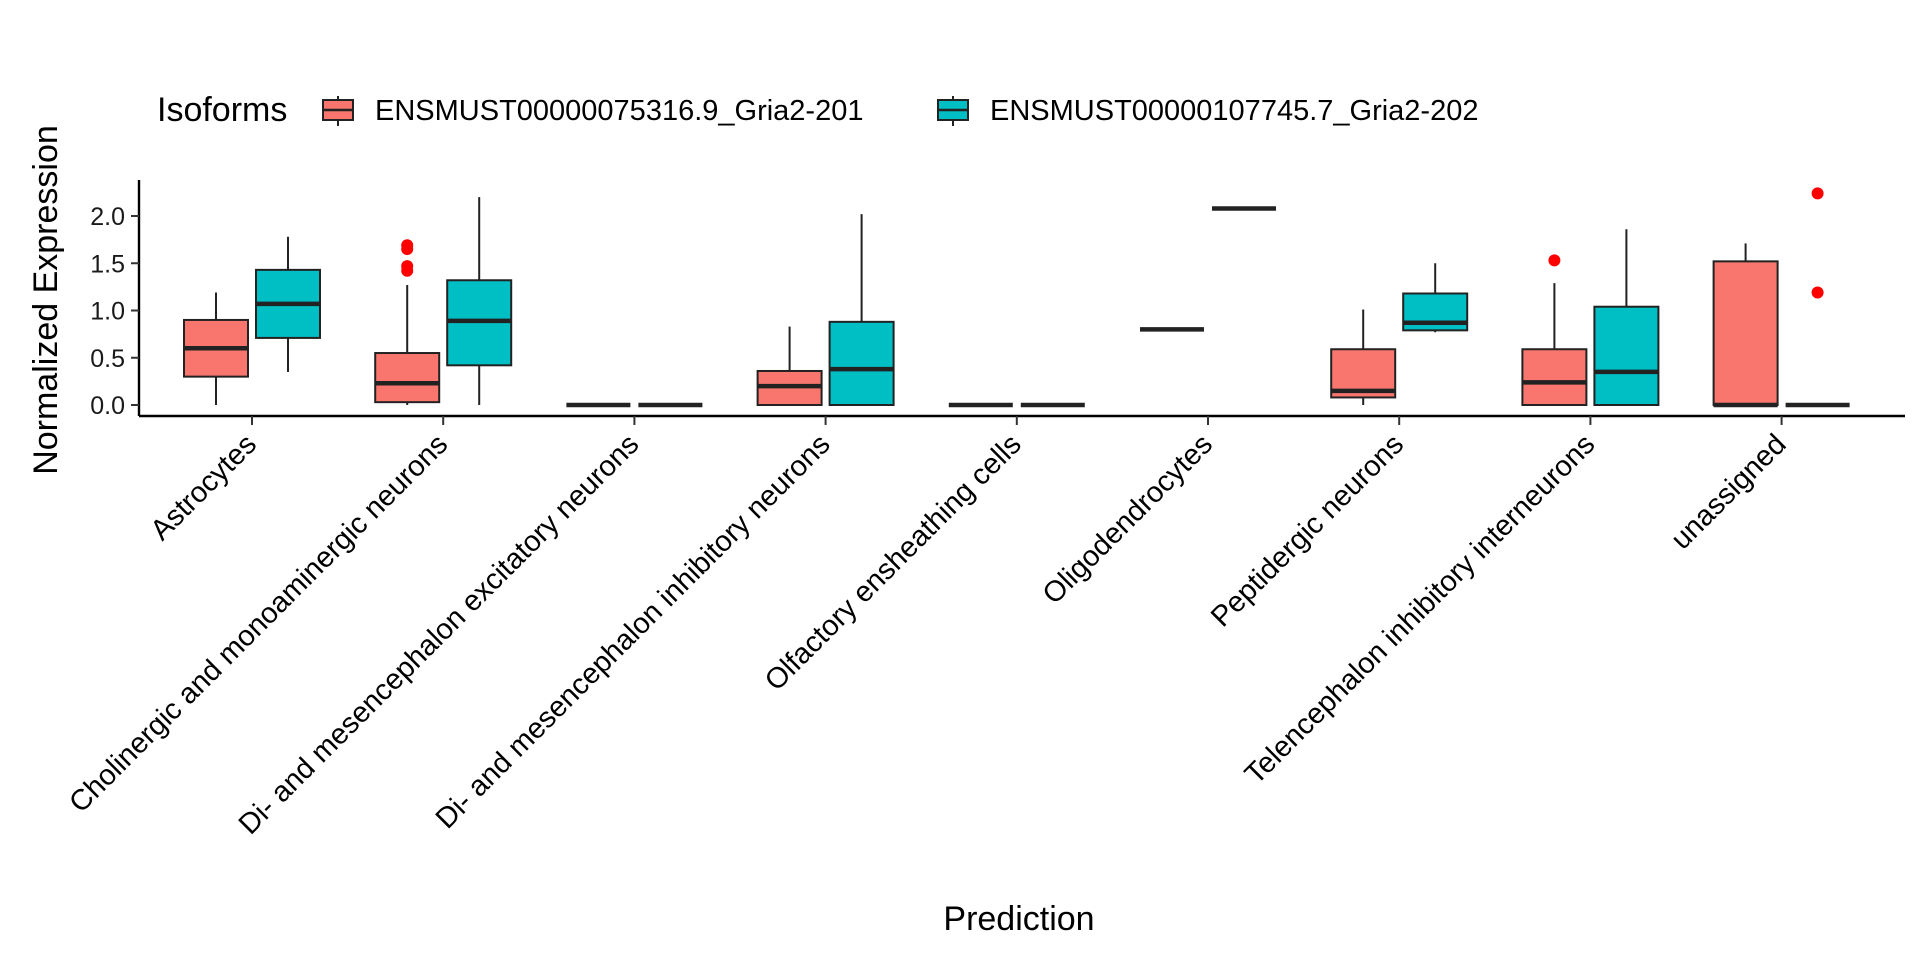 The width and height of the screenshot is (1920, 965). I want to click on x-tick-label: Telencephalon inhibitory interneurons, so click(1420, 609).